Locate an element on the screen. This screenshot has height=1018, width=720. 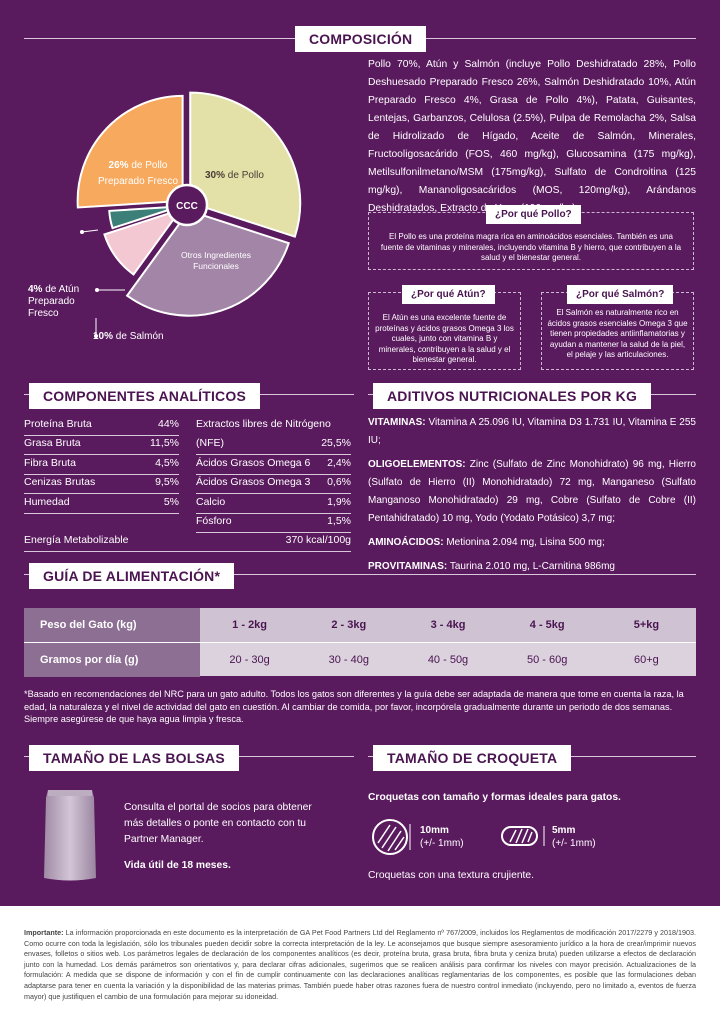
composition-pie-chart: CCC is located at coordinates (189, 204).